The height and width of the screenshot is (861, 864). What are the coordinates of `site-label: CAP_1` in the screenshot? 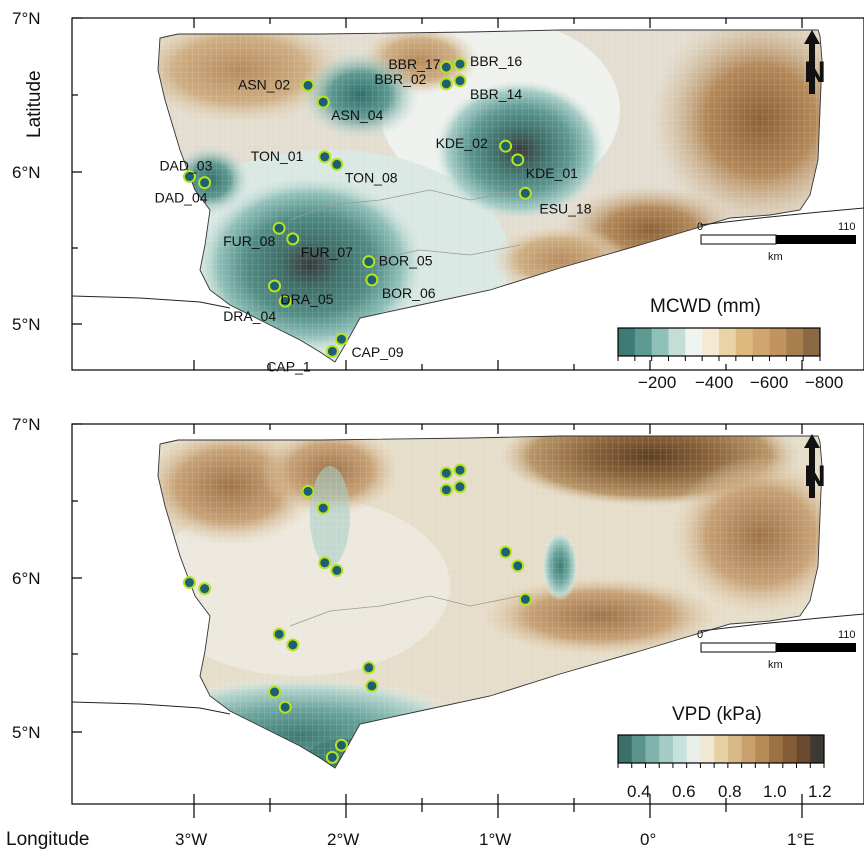 It's located at (288, 366).